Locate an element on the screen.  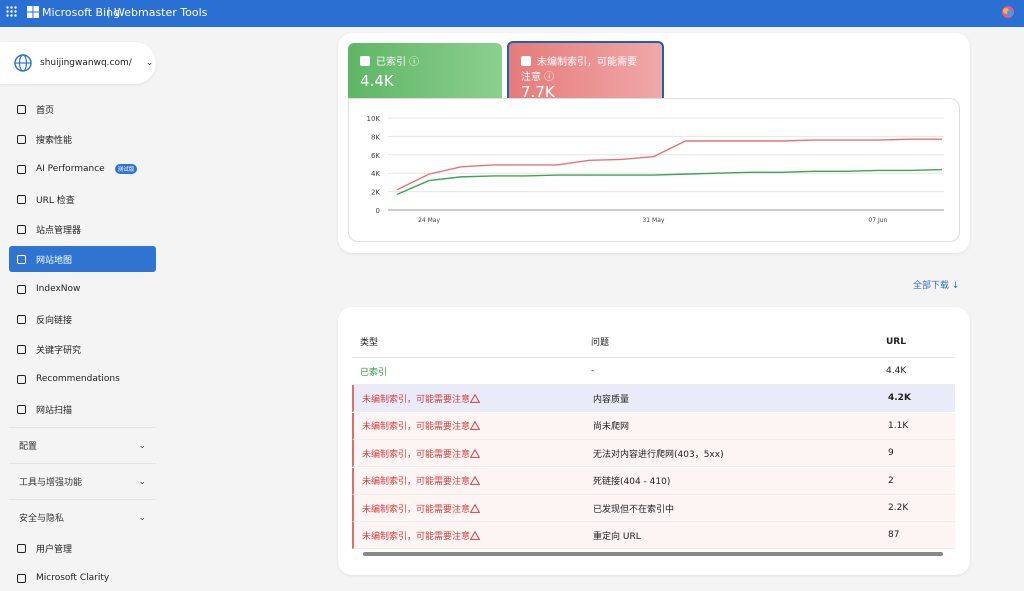
nav-label: Recommendations is located at coordinates (78, 379).